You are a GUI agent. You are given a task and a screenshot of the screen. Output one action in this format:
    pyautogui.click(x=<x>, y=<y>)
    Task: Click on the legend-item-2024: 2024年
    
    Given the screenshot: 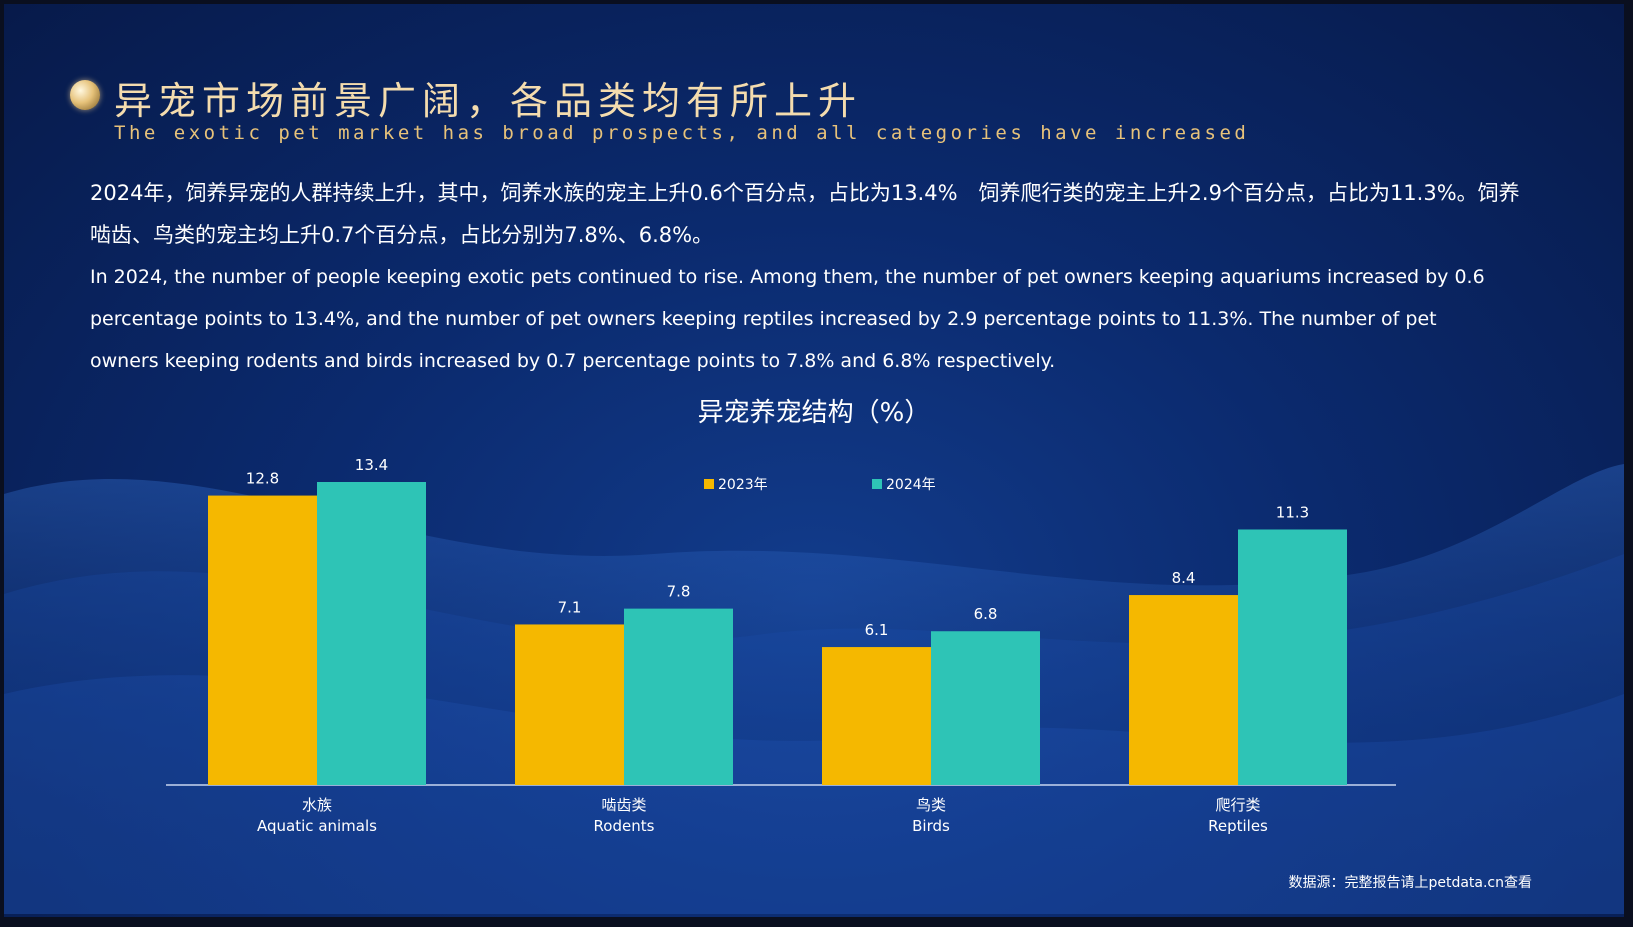 What is the action you would take?
    pyautogui.click(x=904, y=484)
    